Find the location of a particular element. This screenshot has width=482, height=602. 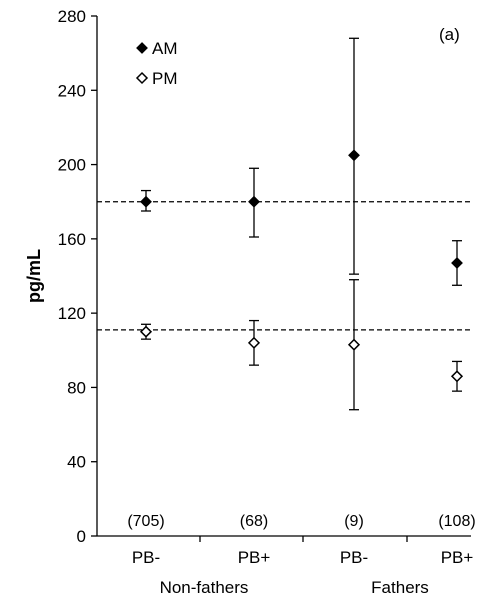

legend-marker-pm is located at coordinates (142, 78).